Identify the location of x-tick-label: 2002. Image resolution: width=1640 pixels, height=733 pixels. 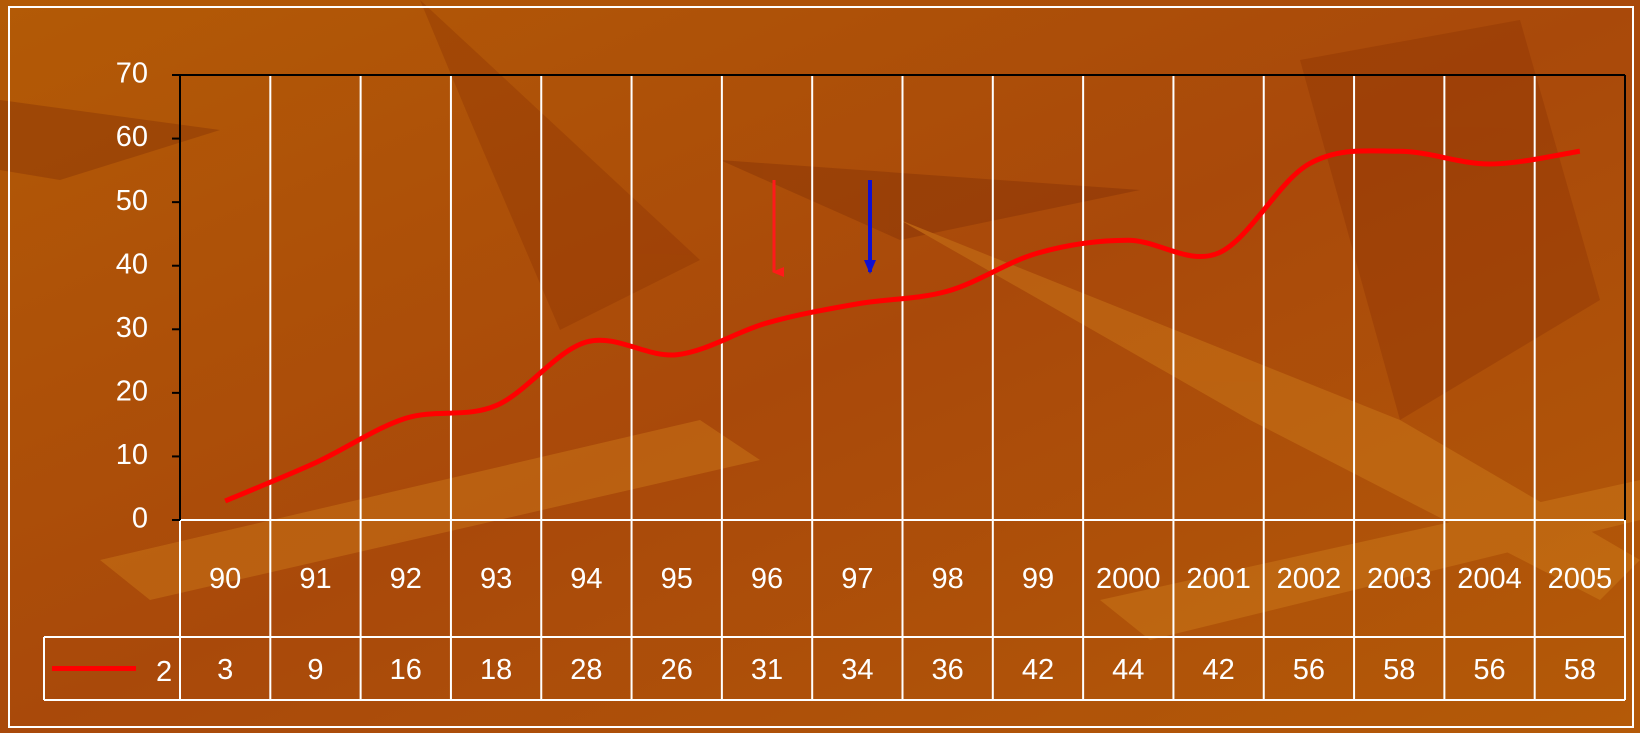
(1309, 579).